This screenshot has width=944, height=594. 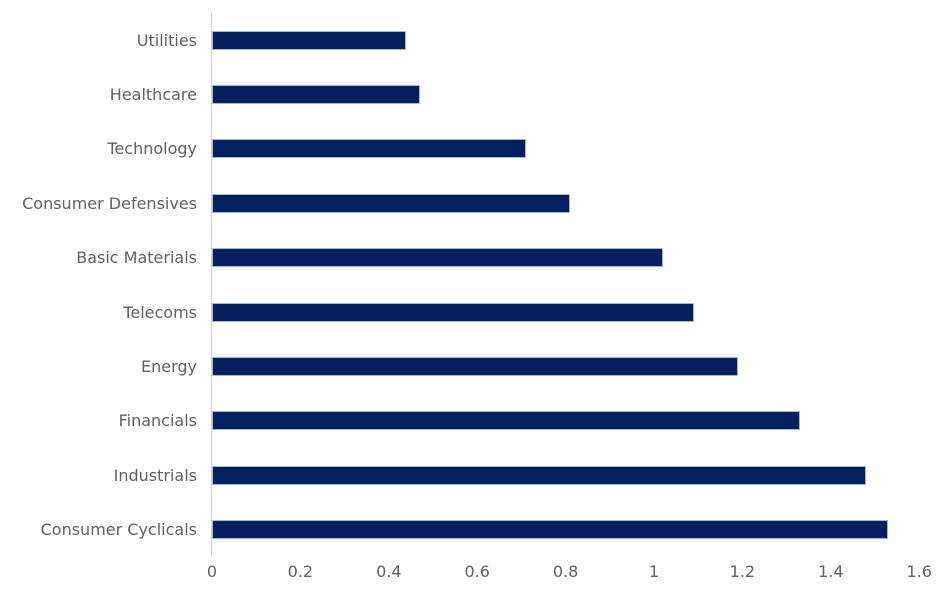 I want to click on category-label: Industrials, so click(x=155, y=475).